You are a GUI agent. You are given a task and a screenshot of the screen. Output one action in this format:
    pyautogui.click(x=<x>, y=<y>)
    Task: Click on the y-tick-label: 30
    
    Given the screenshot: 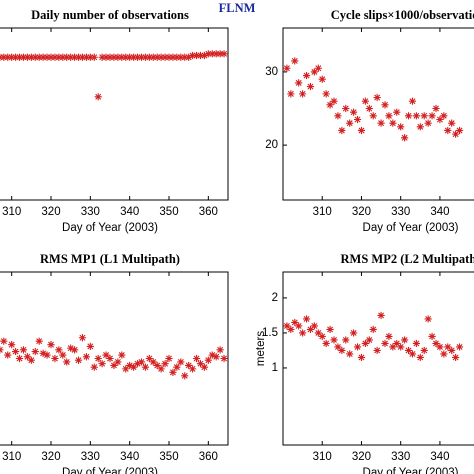 What is the action you would take?
    pyautogui.click(x=271, y=72)
    